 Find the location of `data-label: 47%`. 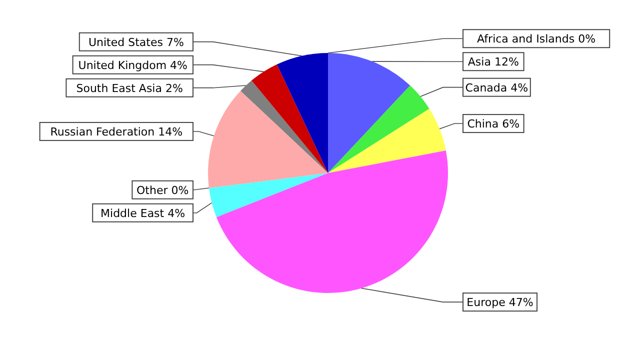

data-label: 47% is located at coordinates (519, 303).